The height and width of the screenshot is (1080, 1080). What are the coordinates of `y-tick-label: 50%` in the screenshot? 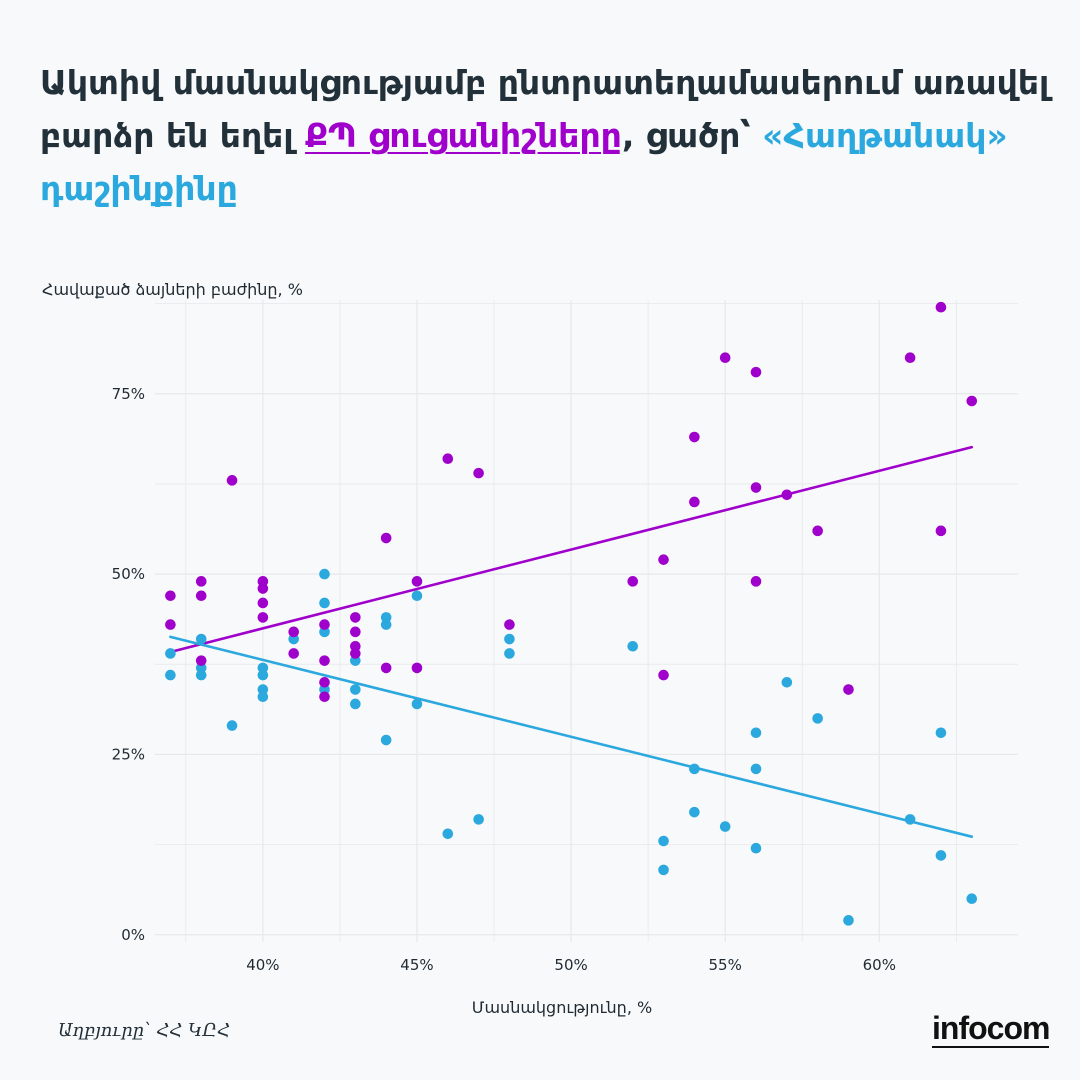 It's located at (128, 574).